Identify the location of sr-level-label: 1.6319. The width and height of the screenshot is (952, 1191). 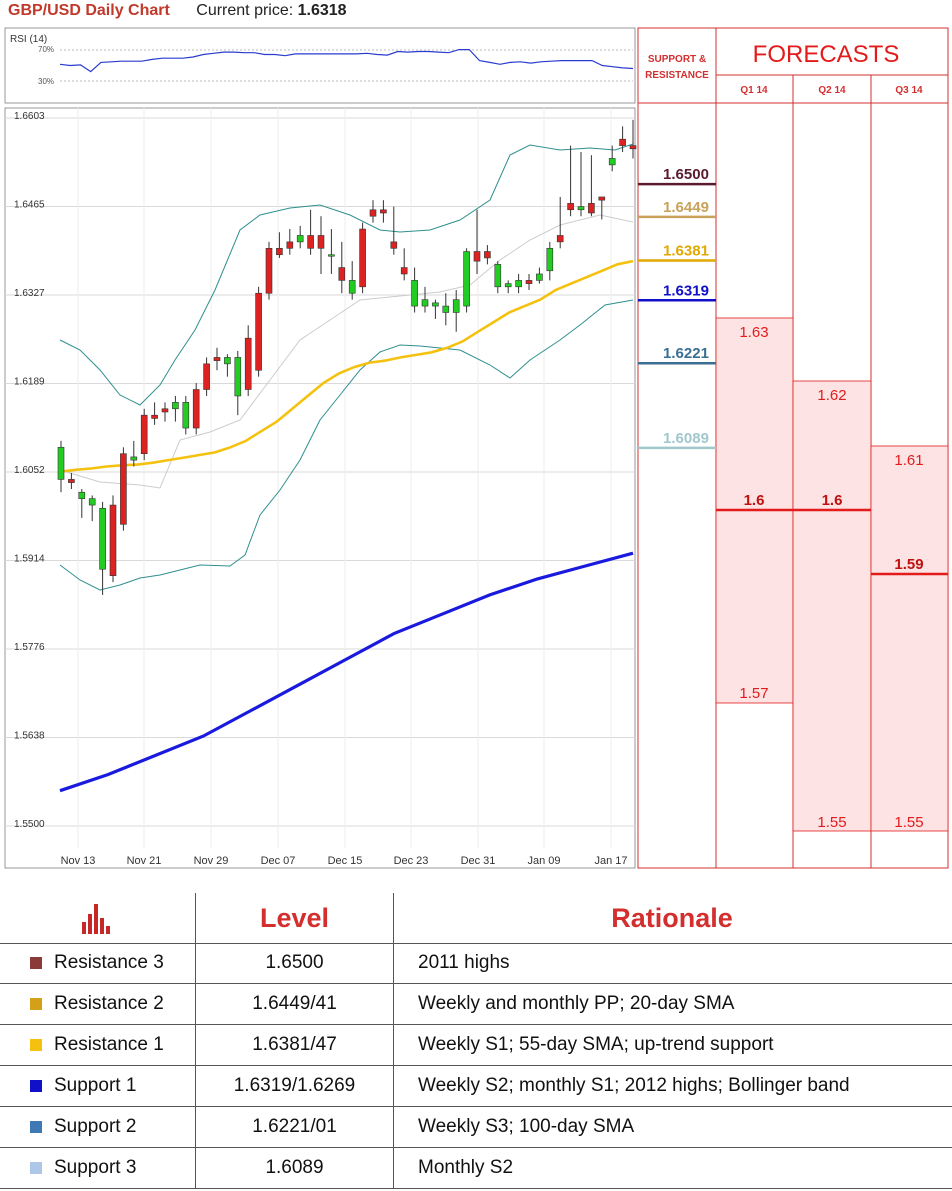
(686, 290).